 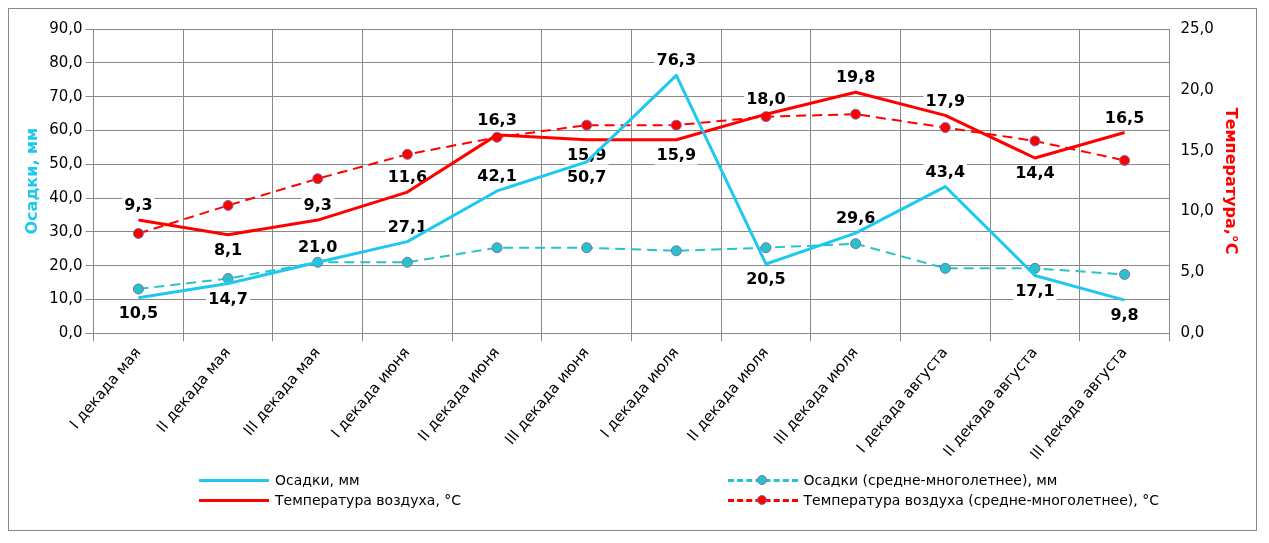 What do you see at coordinates (945, 100) in the screenshot?
I see `data-label: 17,9` at bounding box center [945, 100].